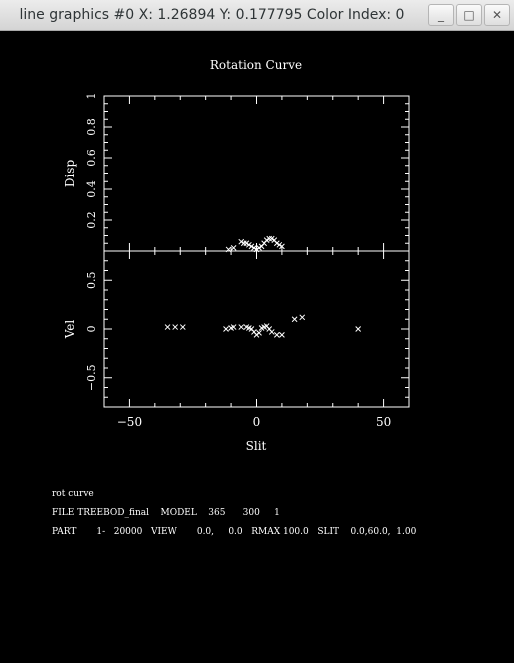 The height and width of the screenshot is (663, 514). I want to click on disp-ytick-label: 1, so click(91, 96).